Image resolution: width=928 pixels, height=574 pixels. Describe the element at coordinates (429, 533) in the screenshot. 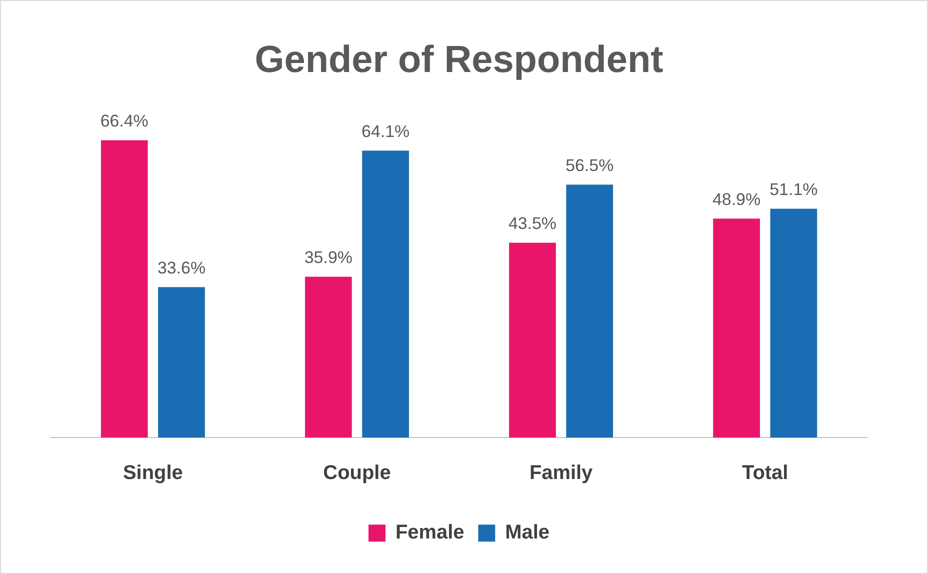

I see `legend-label: Female` at that location.